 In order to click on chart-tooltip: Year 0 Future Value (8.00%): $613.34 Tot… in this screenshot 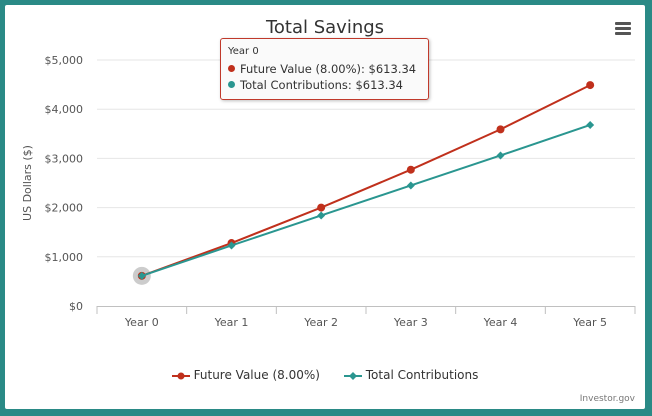, I will do `click(324, 69)`.